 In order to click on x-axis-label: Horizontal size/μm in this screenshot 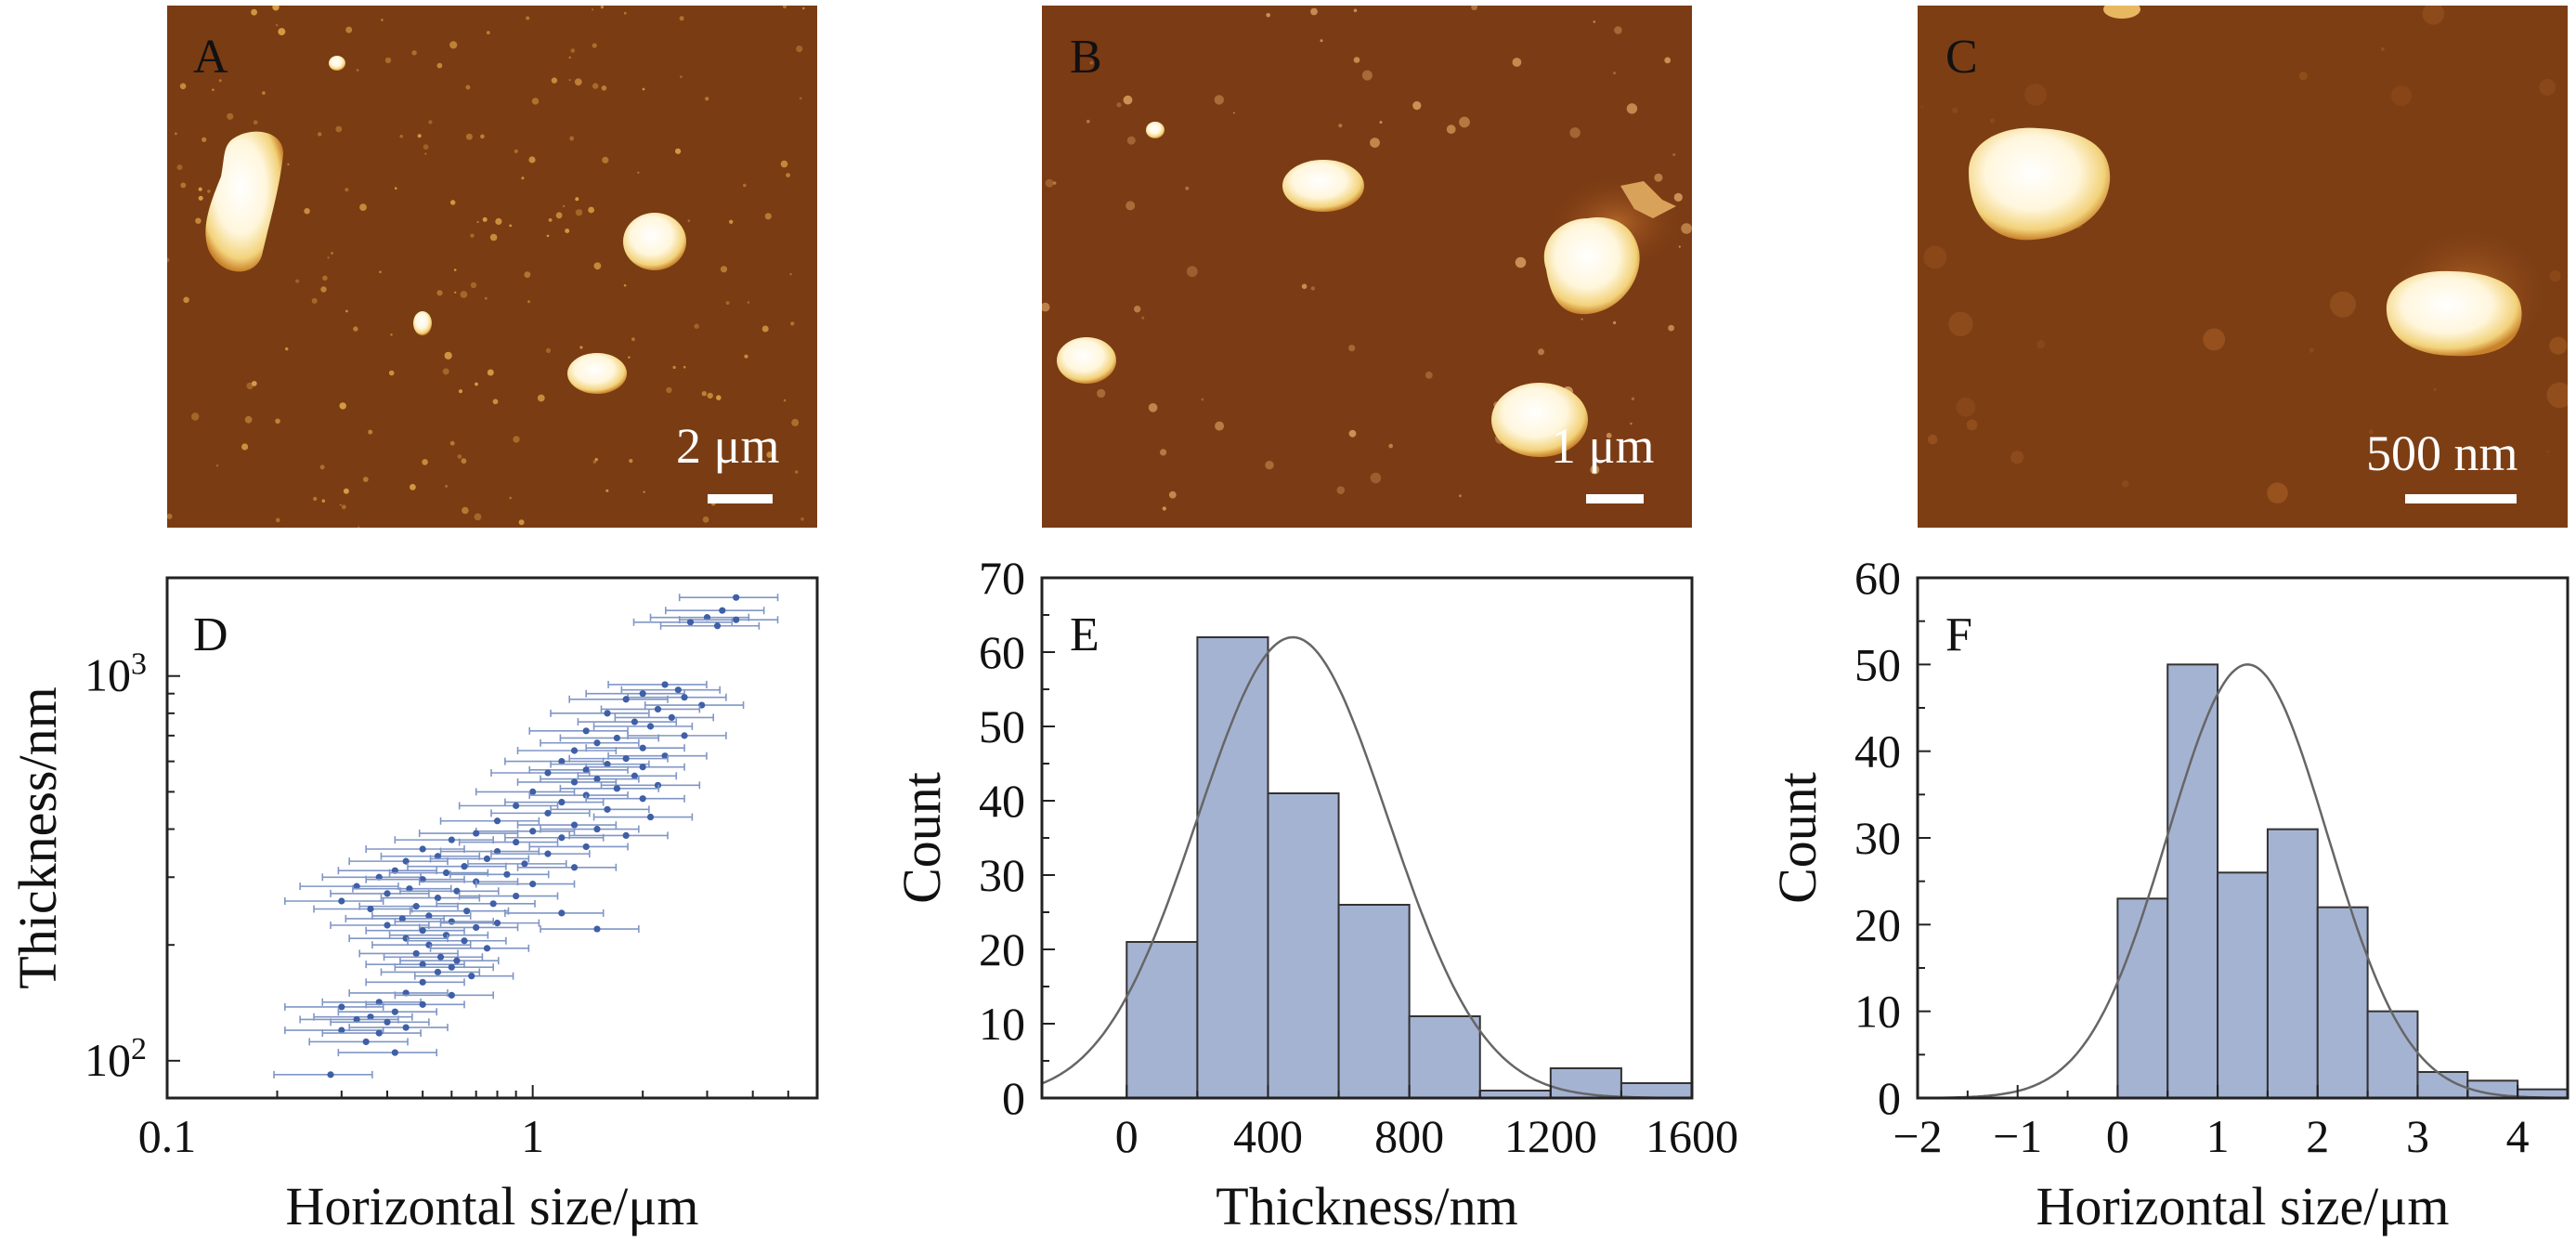, I will do `click(2242, 1206)`.